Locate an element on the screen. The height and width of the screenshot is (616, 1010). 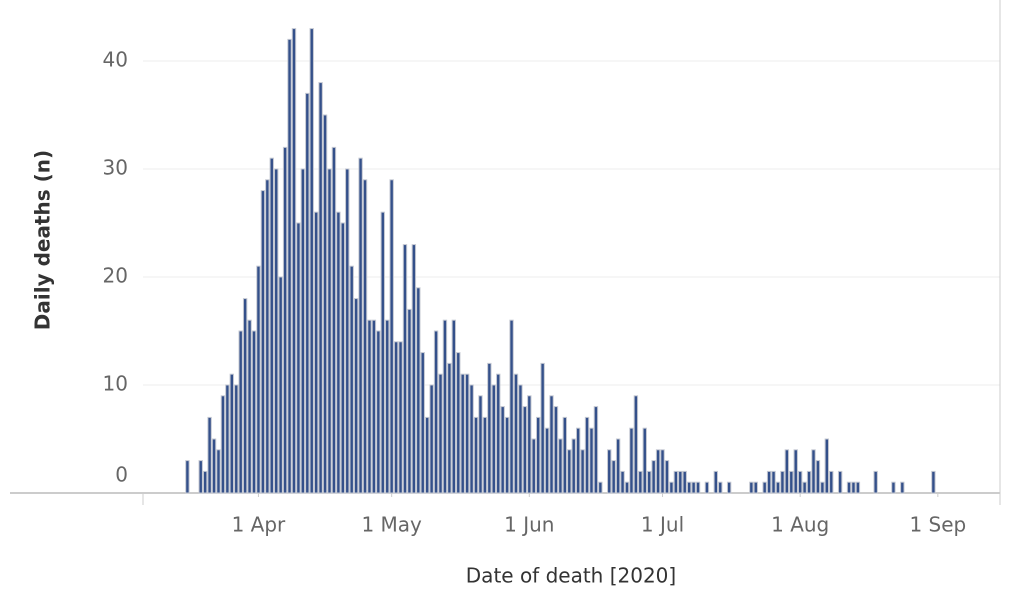
x-tick-label: 1 May is located at coordinates (391, 525).